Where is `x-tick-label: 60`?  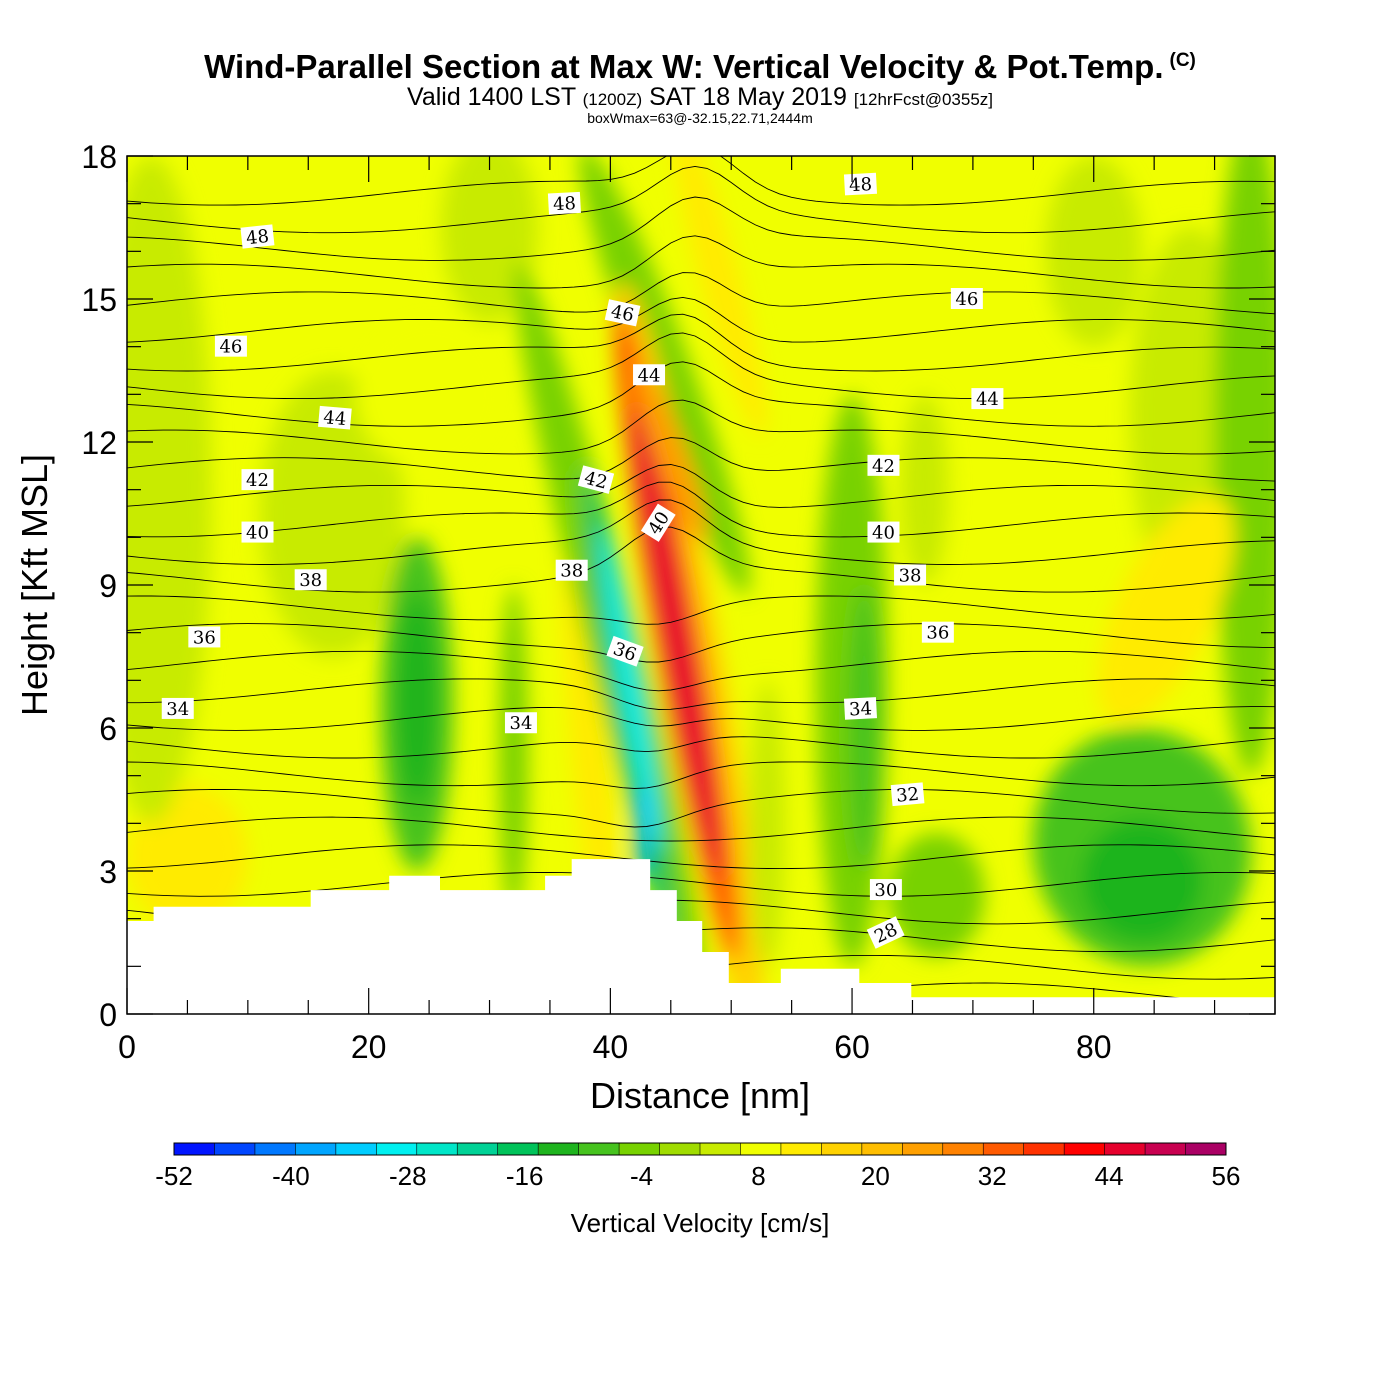
x-tick-label: 60 is located at coordinates (852, 1047).